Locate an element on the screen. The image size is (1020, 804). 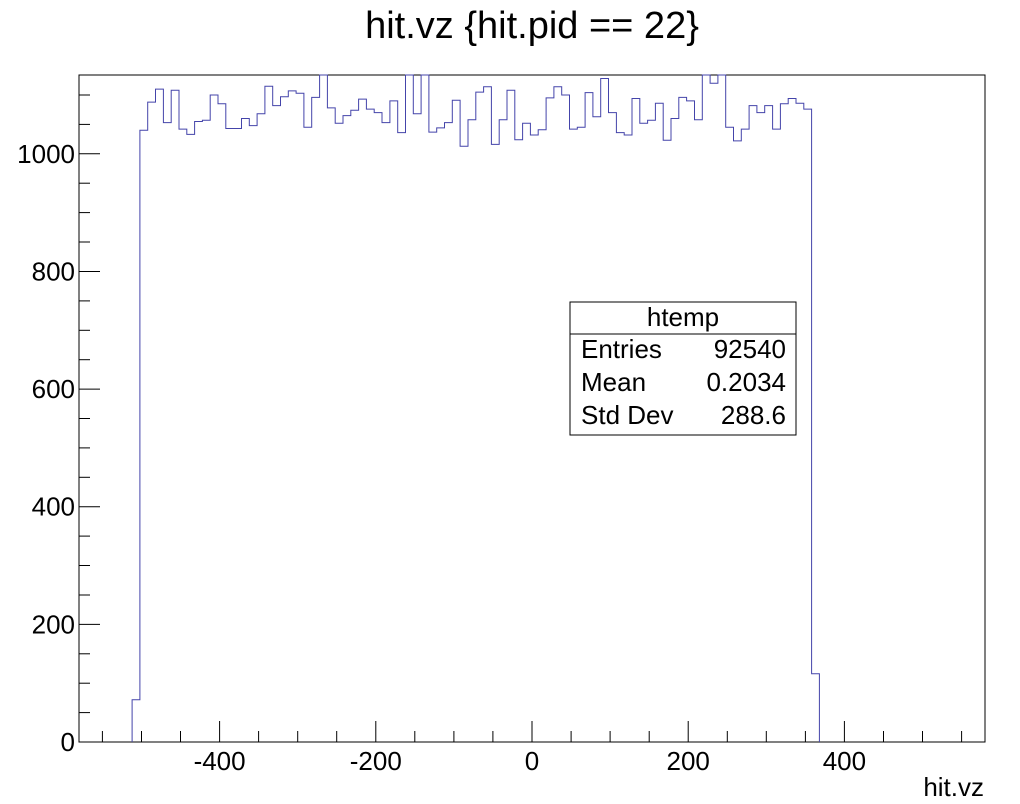
stats-stddev-label: Std Dev is located at coordinates (627, 415).